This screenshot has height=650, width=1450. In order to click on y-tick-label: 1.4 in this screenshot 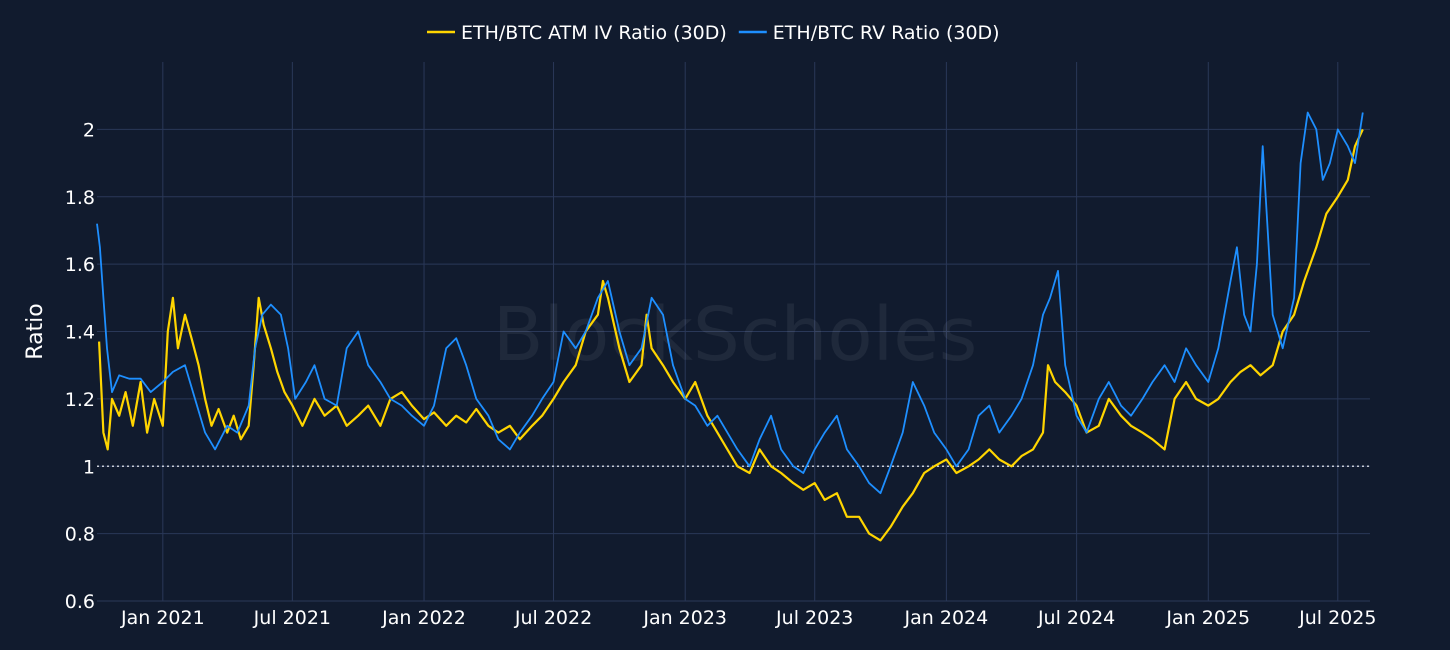, I will do `click(80, 333)`.